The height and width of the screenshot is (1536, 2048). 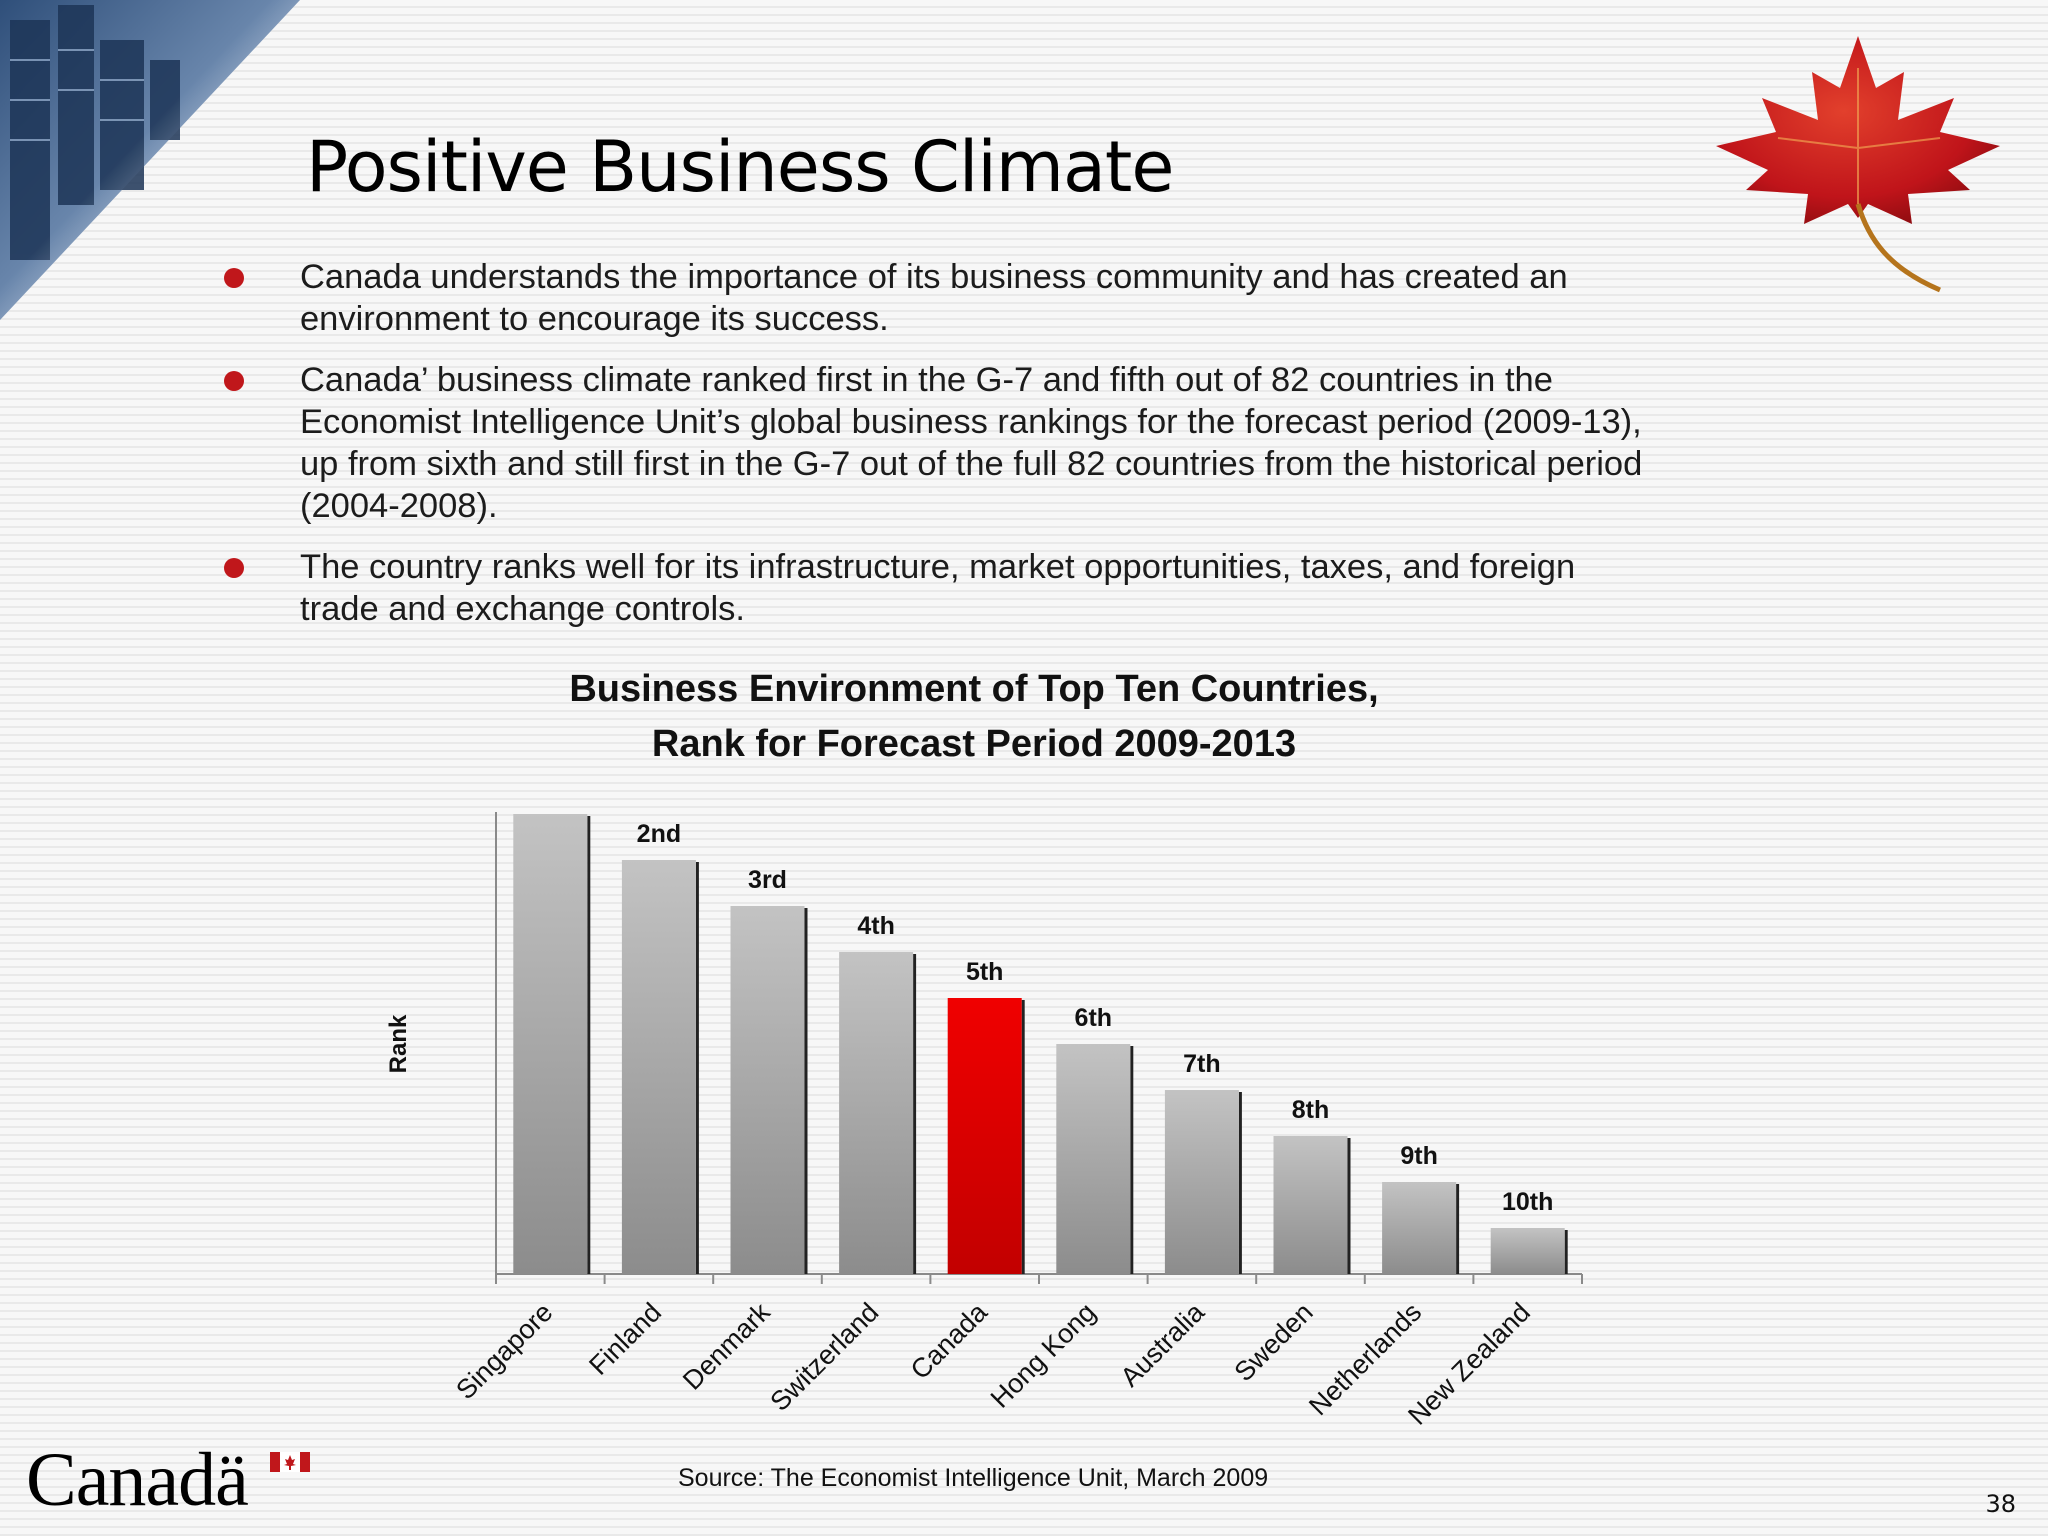 What do you see at coordinates (1858, 164) in the screenshot?
I see `maple-leaf-icon` at bounding box center [1858, 164].